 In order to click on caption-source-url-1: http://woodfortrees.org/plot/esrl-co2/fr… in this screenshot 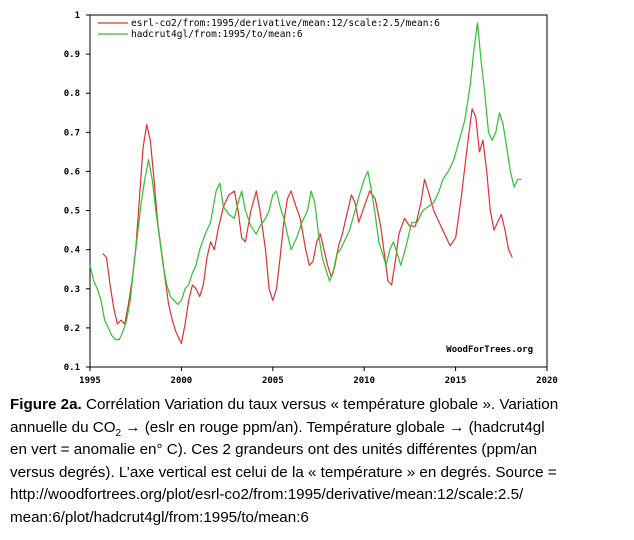, I will do `click(267, 495)`.